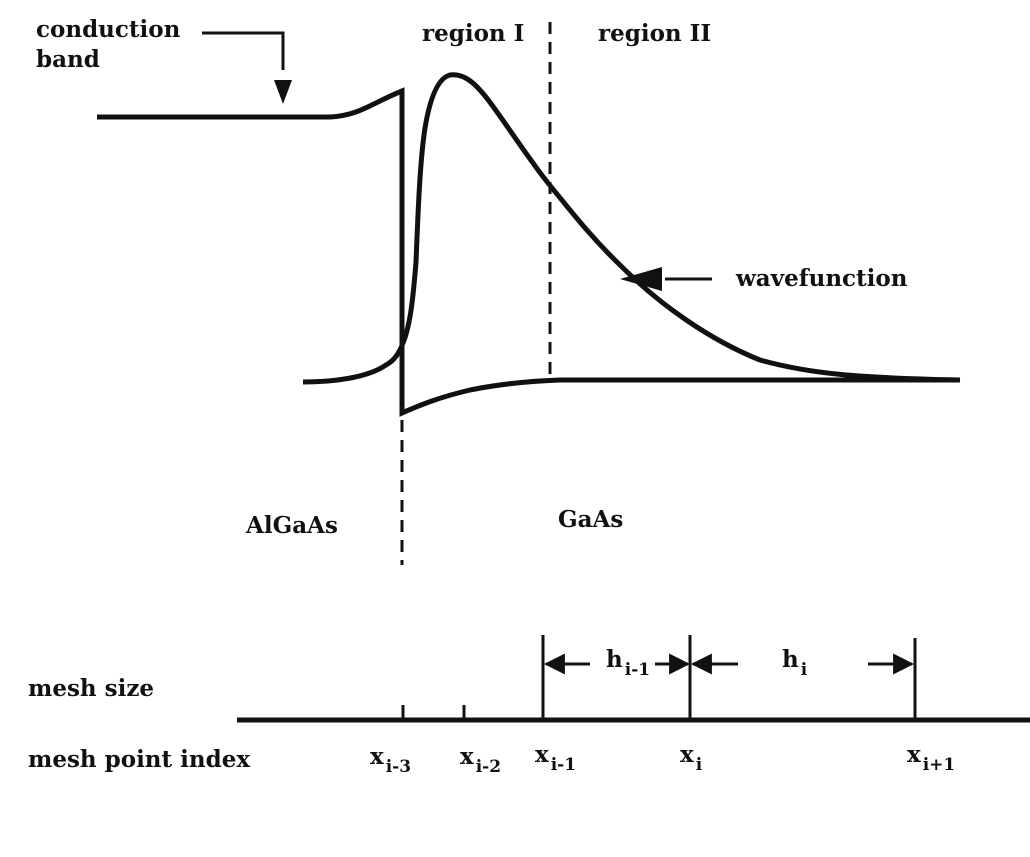 This screenshot has height=857, width=1030. I want to click on conduction-band-arrow-icon, so click(283, 92).